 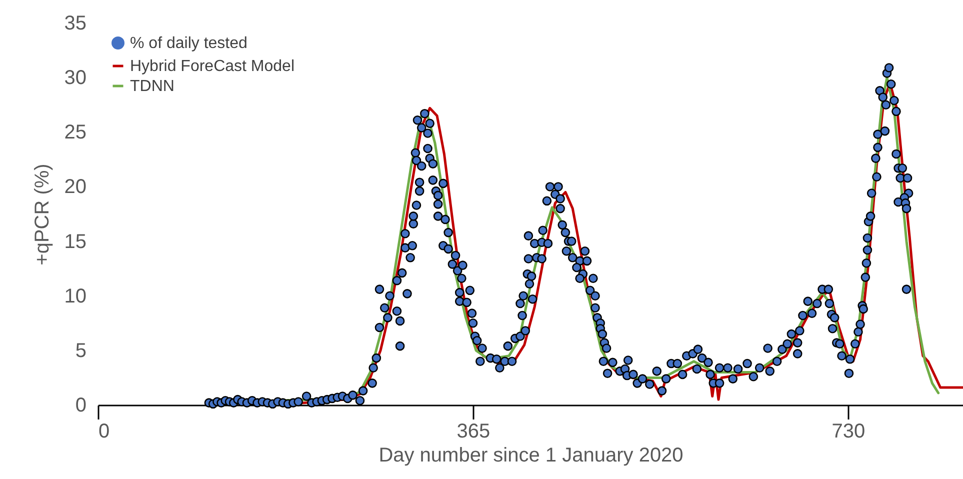 I want to click on legend-label: TDNN, so click(x=152, y=86).